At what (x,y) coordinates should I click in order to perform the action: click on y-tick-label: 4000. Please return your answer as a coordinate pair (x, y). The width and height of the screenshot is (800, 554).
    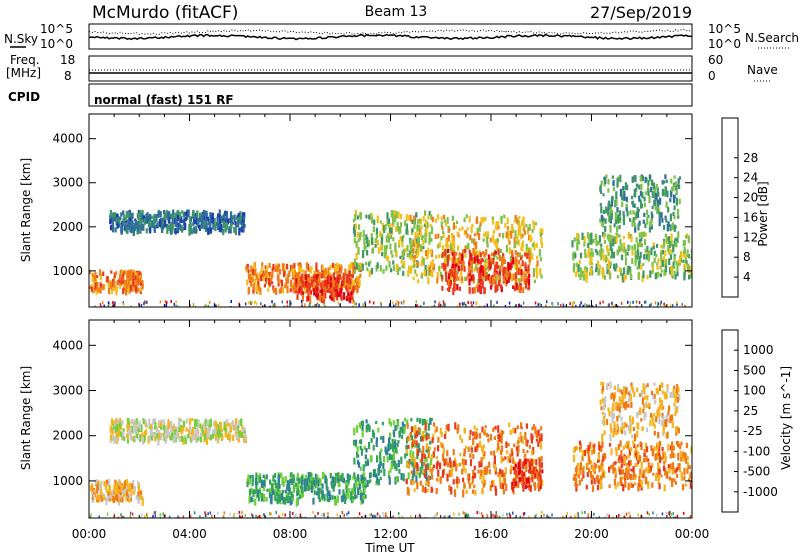
    Looking at the image, I should click on (67, 139).